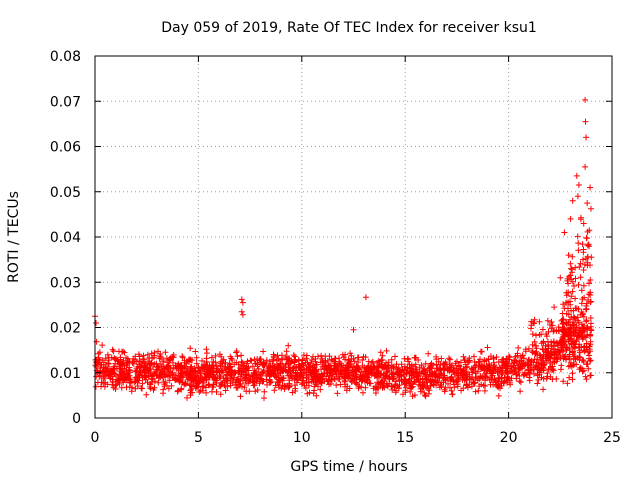  I want to click on y-tick-label: 0.03, so click(65, 283).